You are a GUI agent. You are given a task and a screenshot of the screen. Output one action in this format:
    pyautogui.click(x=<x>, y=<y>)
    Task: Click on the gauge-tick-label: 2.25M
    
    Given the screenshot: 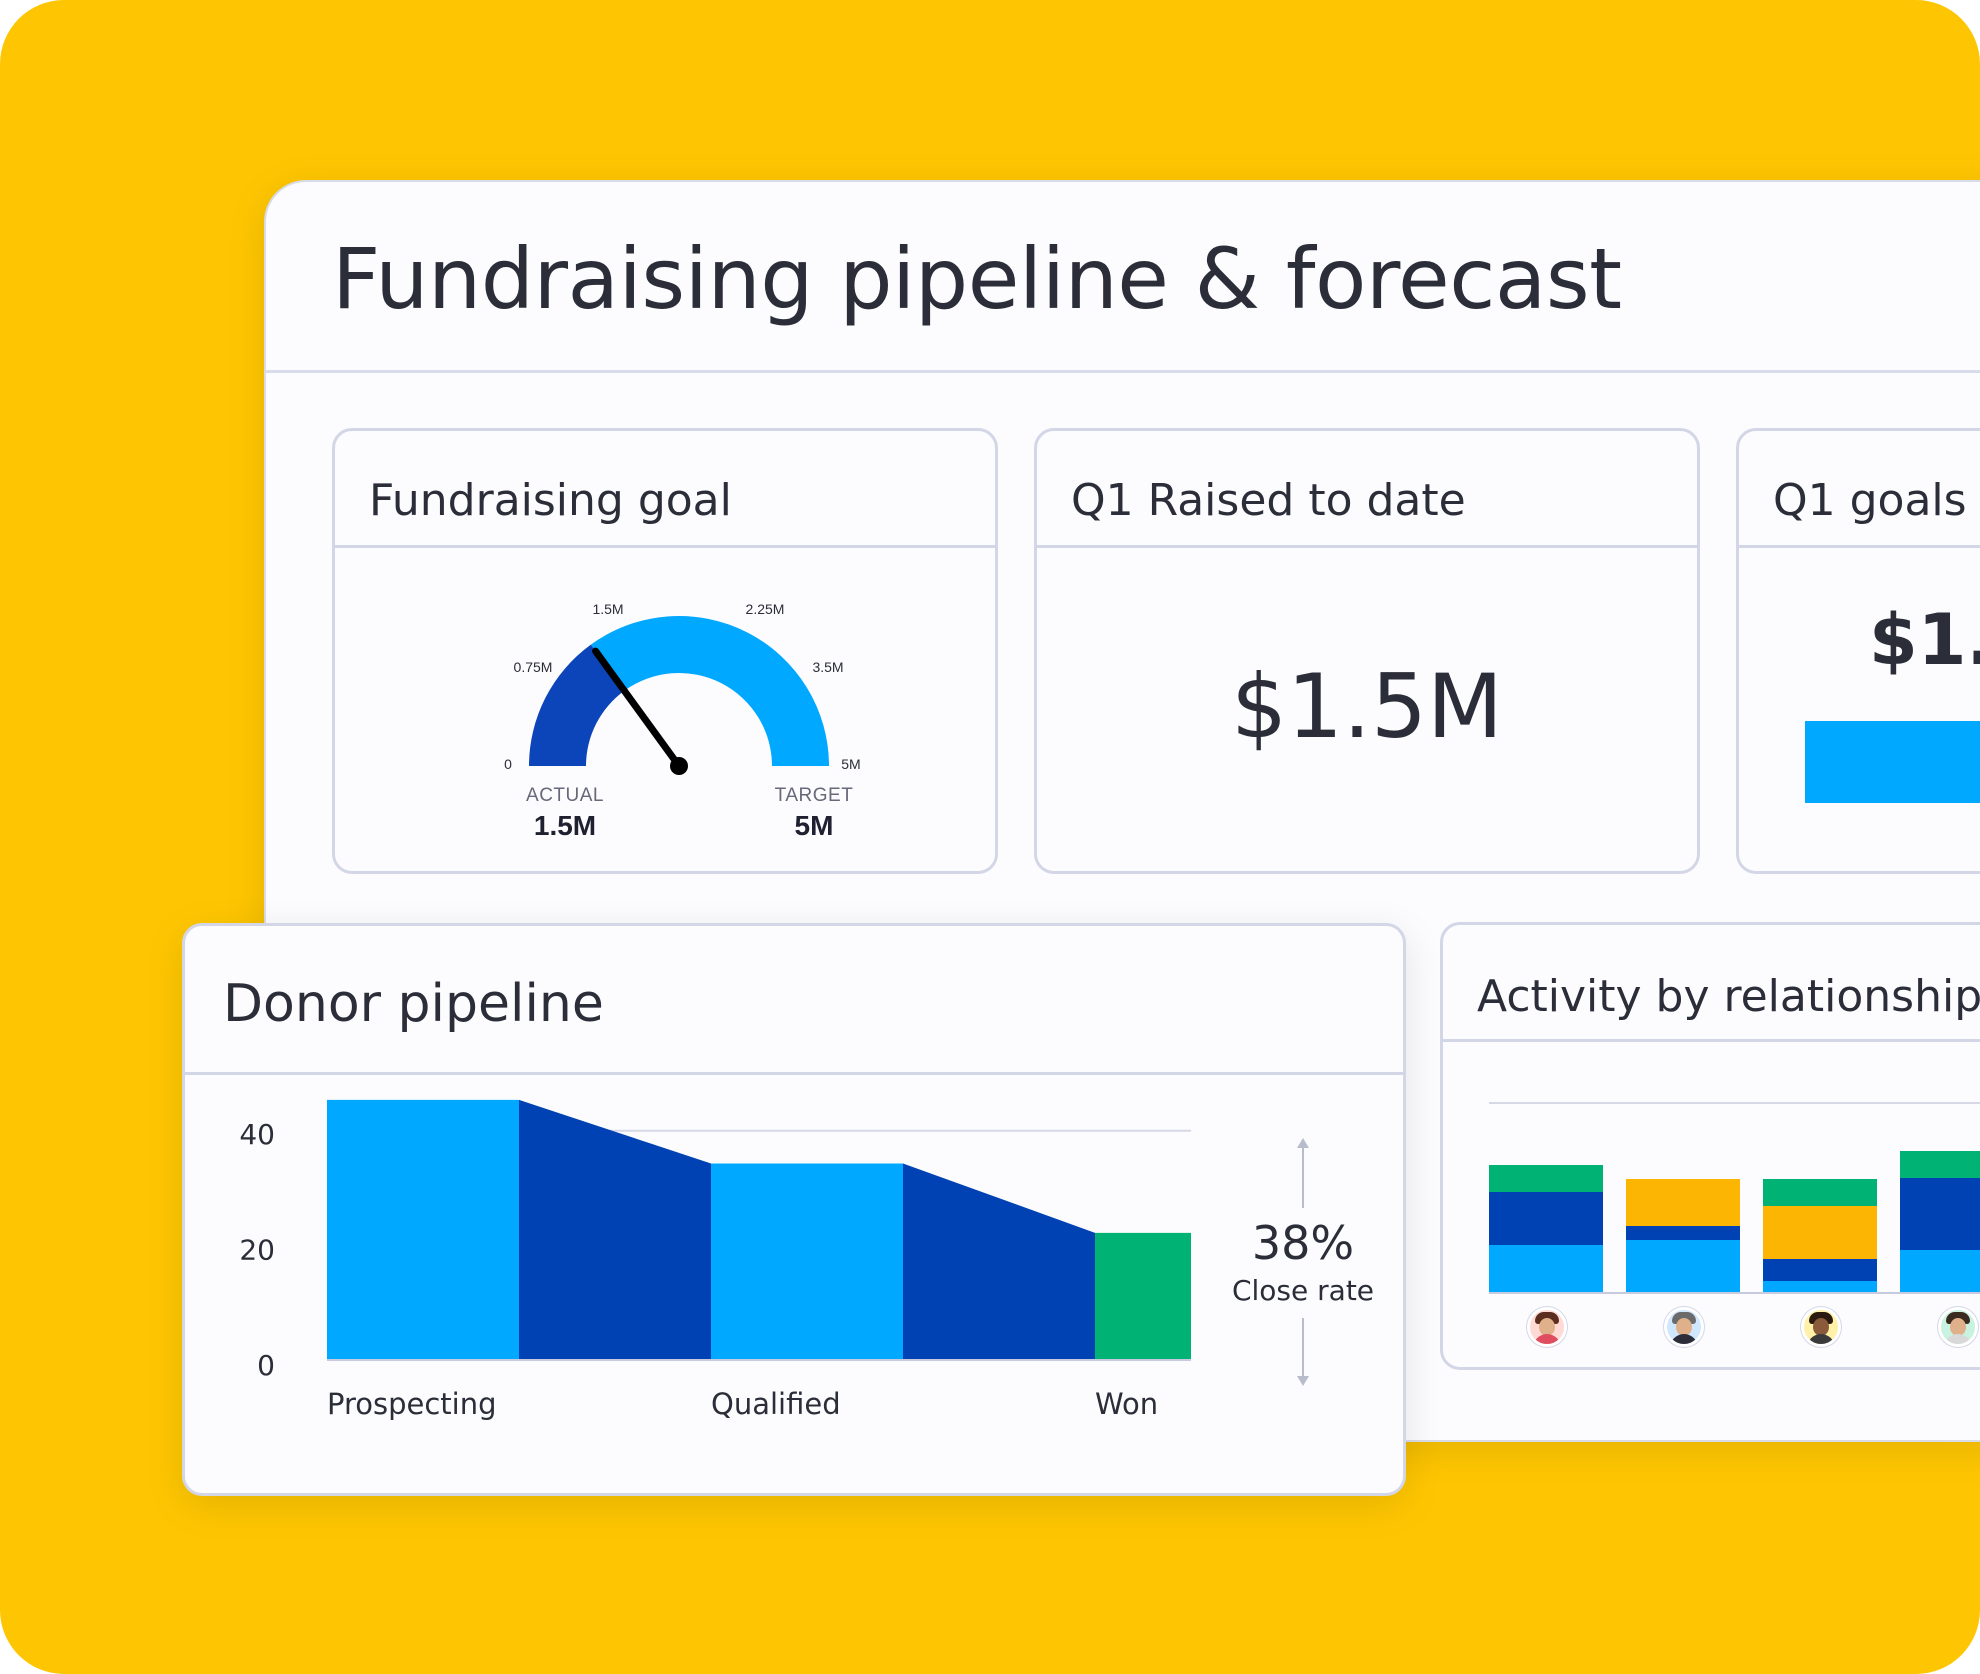 What is the action you would take?
    pyautogui.click(x=765, y=609)
    